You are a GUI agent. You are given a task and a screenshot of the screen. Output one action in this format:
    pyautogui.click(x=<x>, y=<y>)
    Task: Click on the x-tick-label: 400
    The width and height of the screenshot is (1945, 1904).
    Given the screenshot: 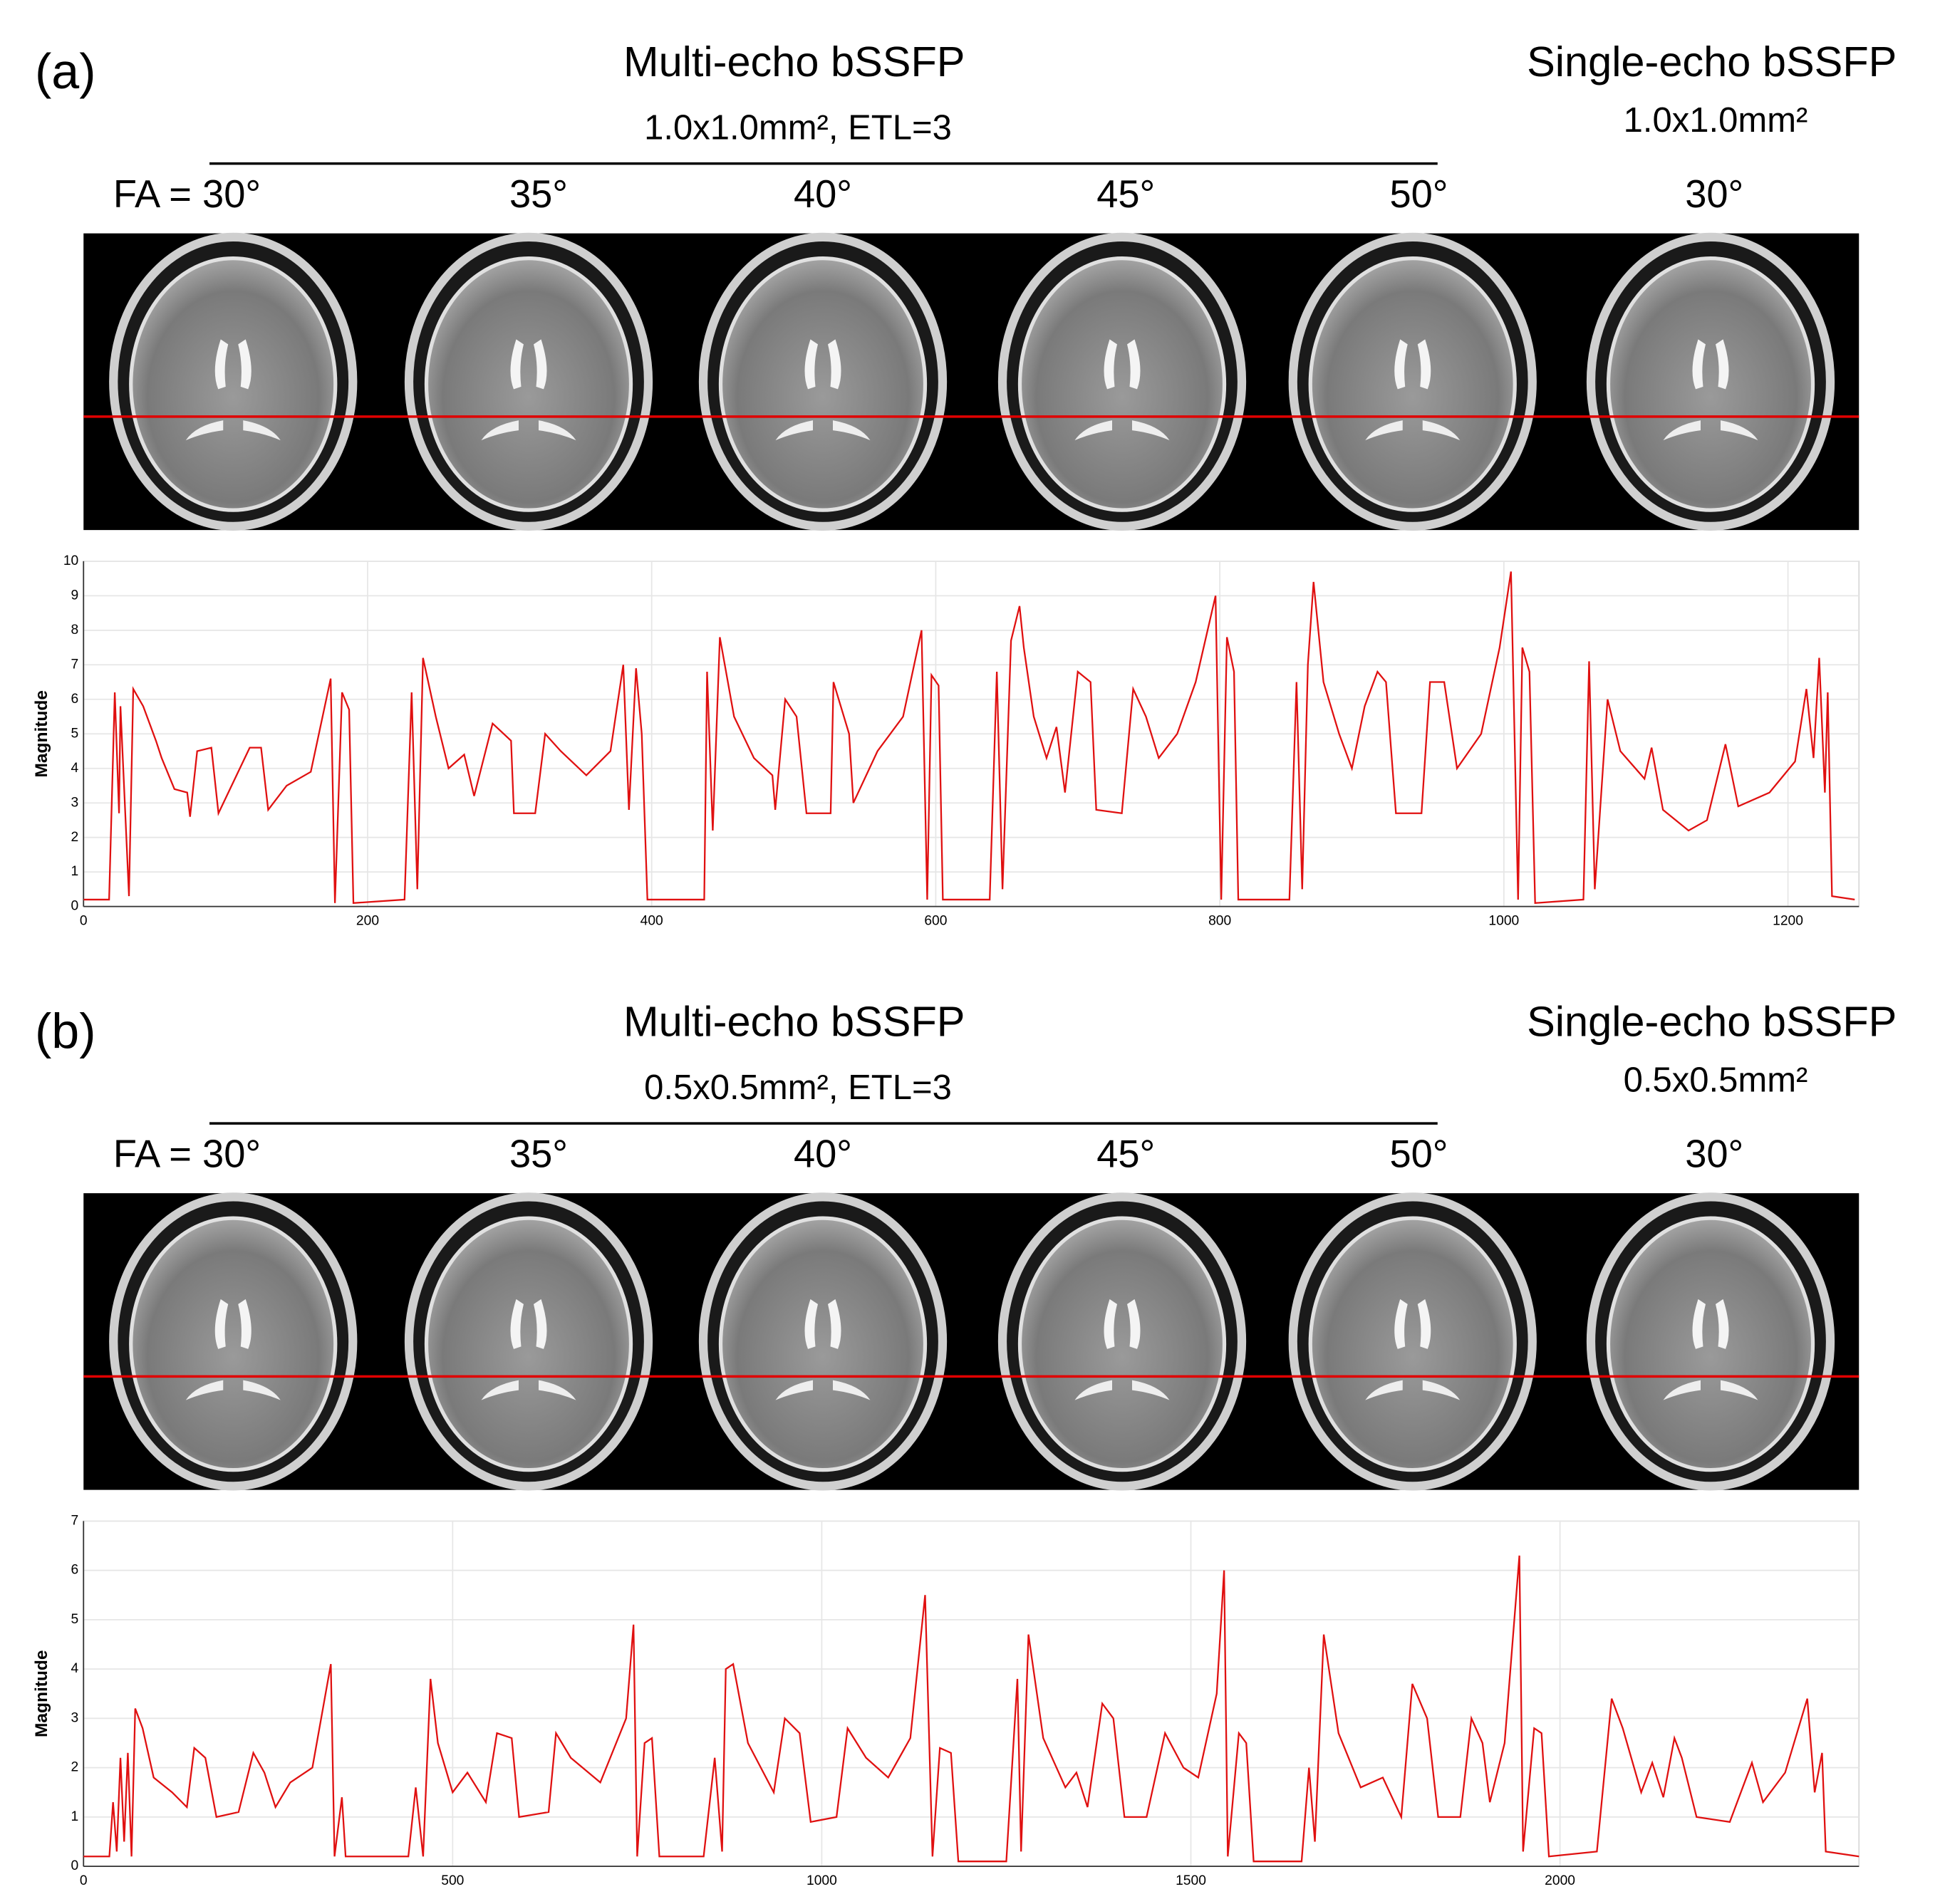 What is the action you would take?
    pyautogui.click(x=652, y=921)
    